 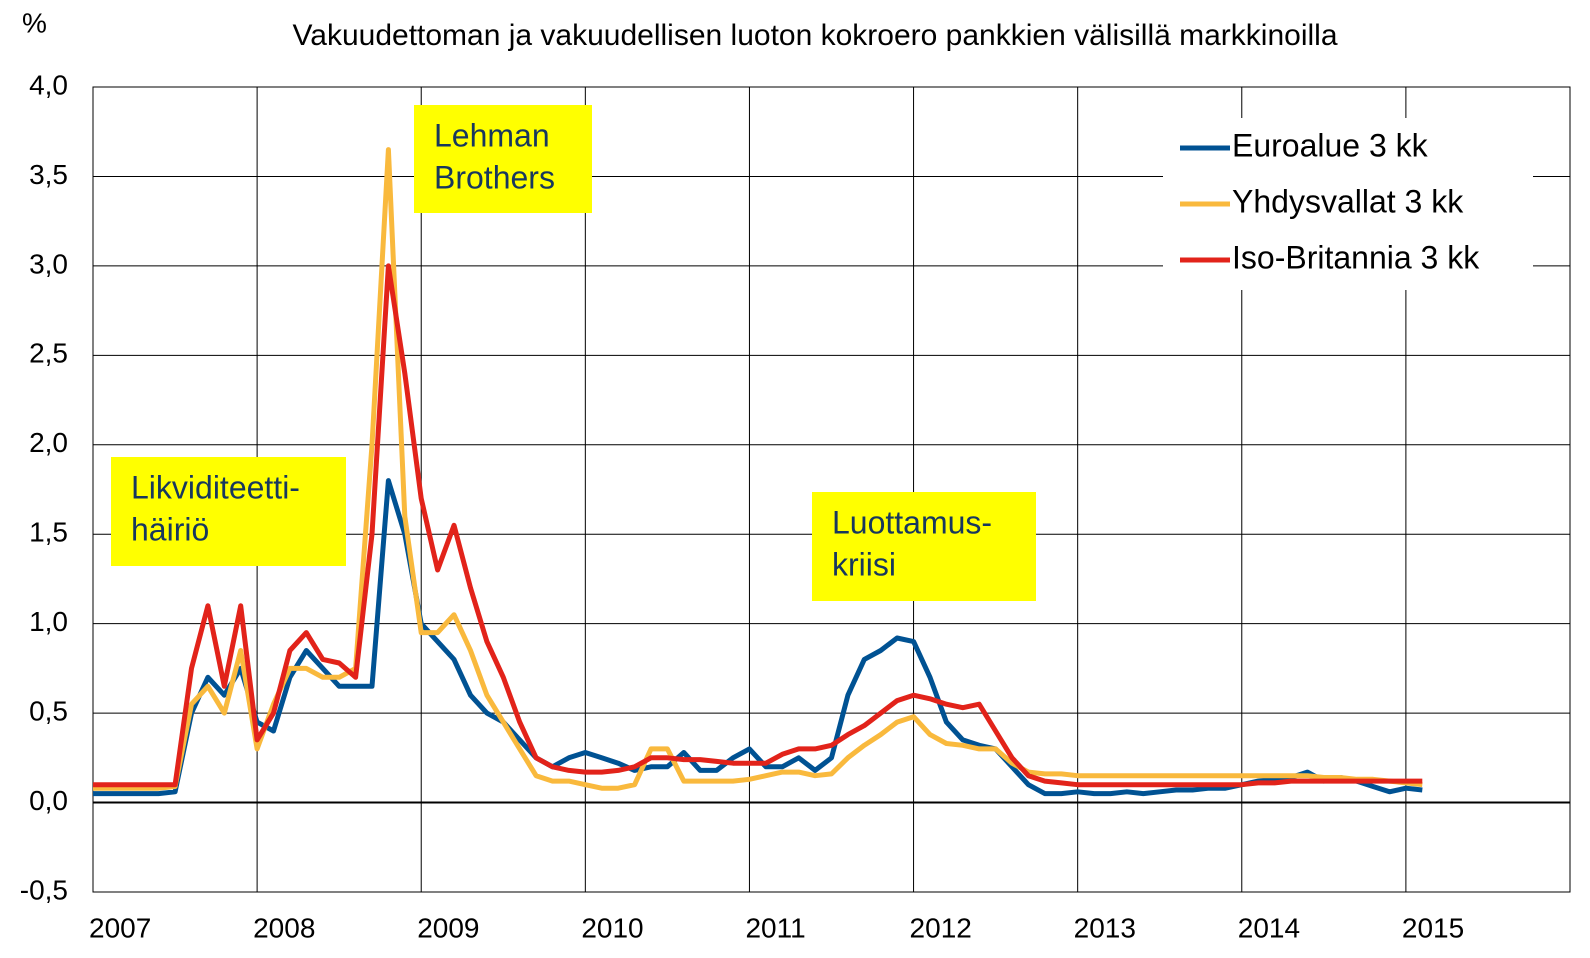 What do you see at coordinates (48, 353) in the screenshot?
I see `y-tick-label: 2,5` at bounding box center [48, 353].